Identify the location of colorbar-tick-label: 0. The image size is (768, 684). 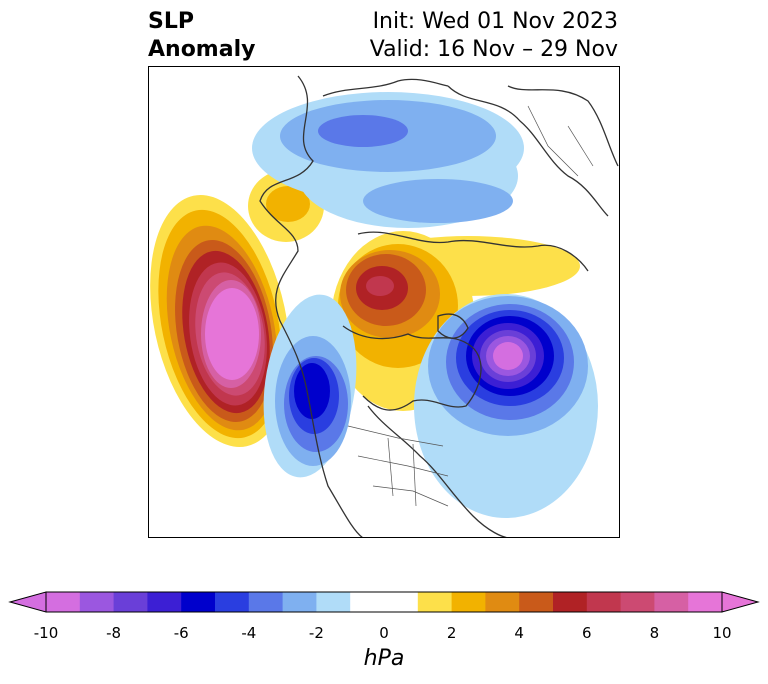
(384, 633).